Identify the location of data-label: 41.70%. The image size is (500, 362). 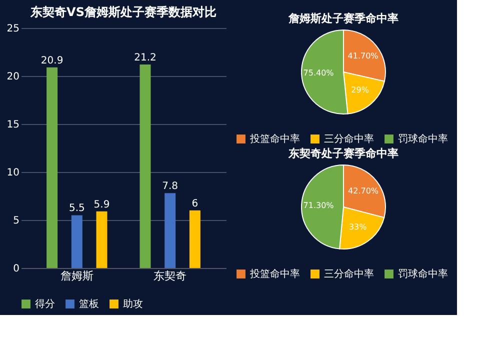
(363, 55).